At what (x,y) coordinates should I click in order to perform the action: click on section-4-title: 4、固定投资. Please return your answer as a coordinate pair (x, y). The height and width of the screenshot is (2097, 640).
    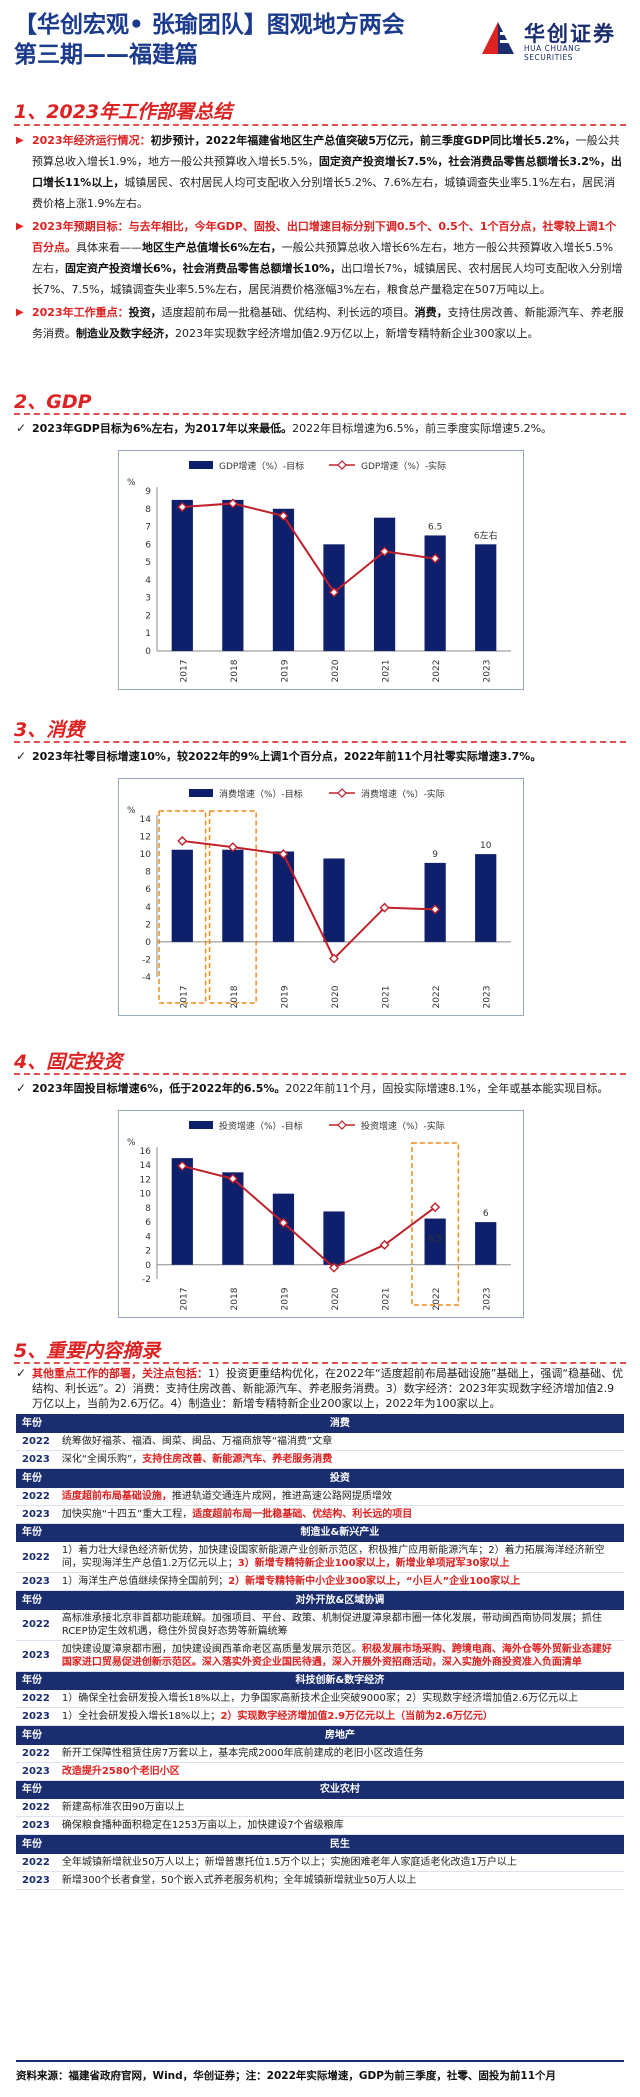
    Looking at the image, I should click on (68, 1062).